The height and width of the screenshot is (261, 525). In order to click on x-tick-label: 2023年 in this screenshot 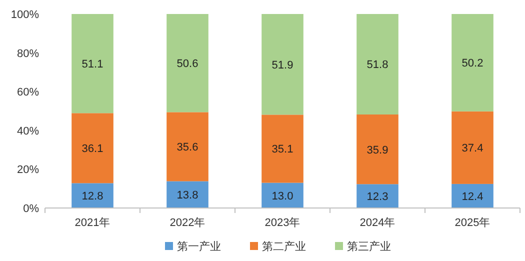, I will do `click(282, 223)`.